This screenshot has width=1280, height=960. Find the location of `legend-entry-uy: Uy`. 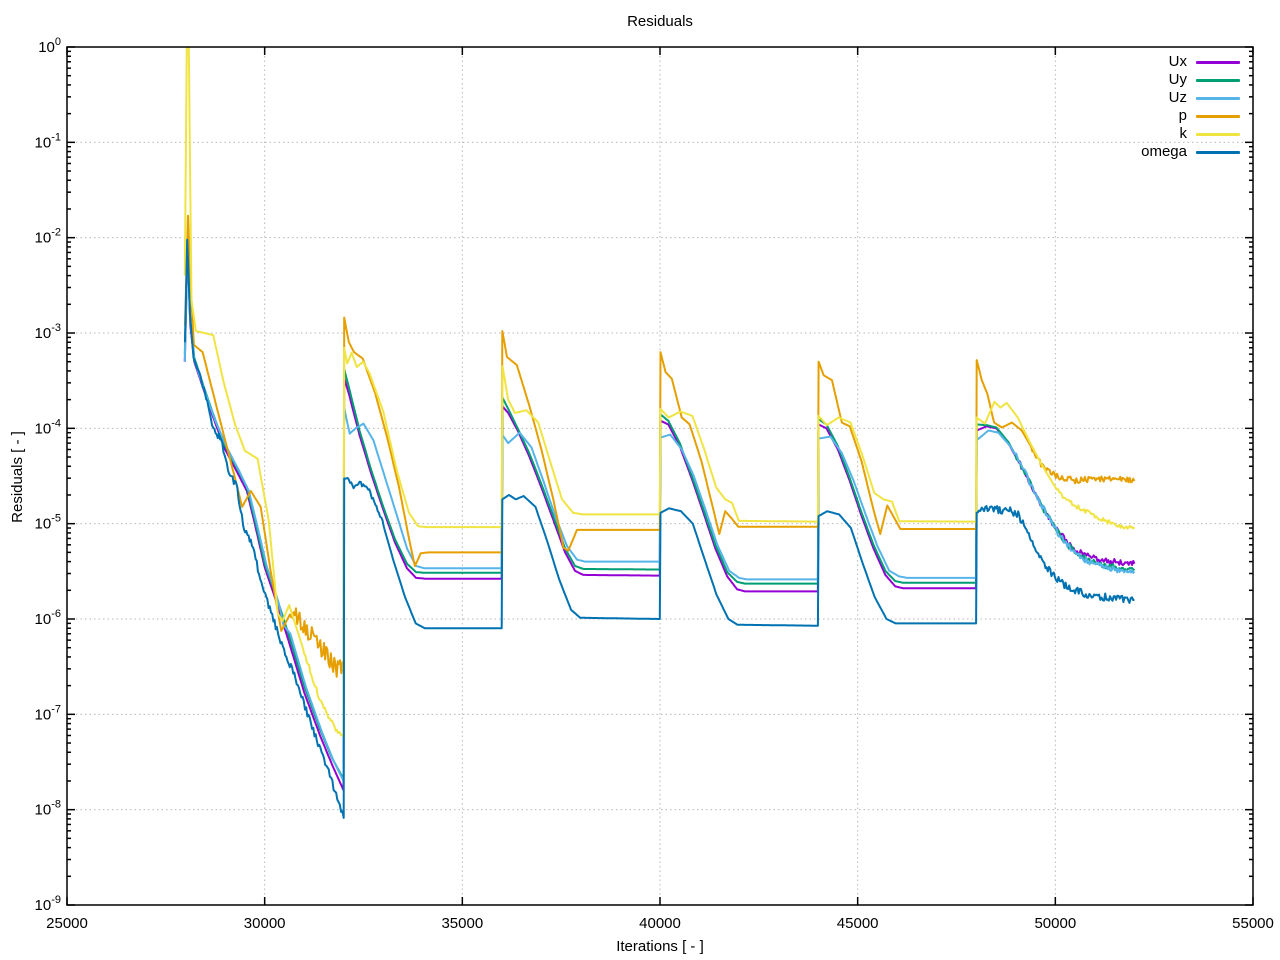

legend-entry-uy: Uy is located at coordinates (1190, 80).